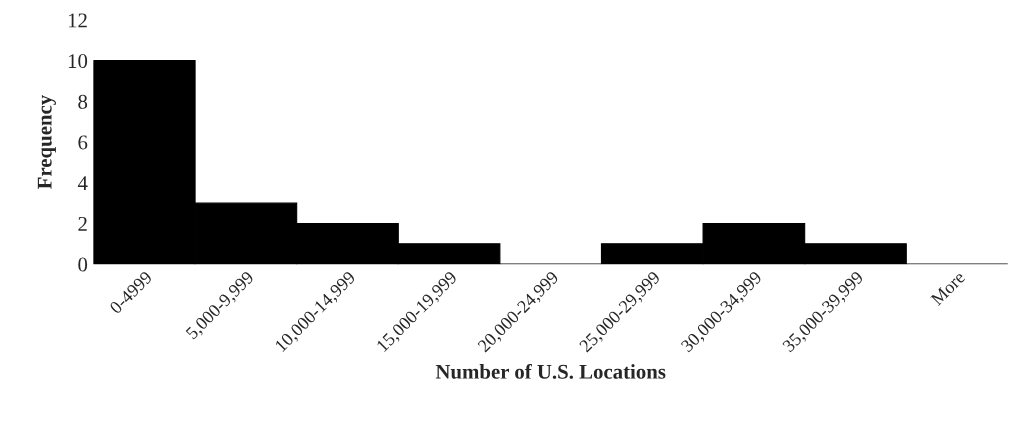  What do you see at coordinates (83, 101) in the screenshot?
I see `y-tick-label: 8` at bounding box center [83, 101].